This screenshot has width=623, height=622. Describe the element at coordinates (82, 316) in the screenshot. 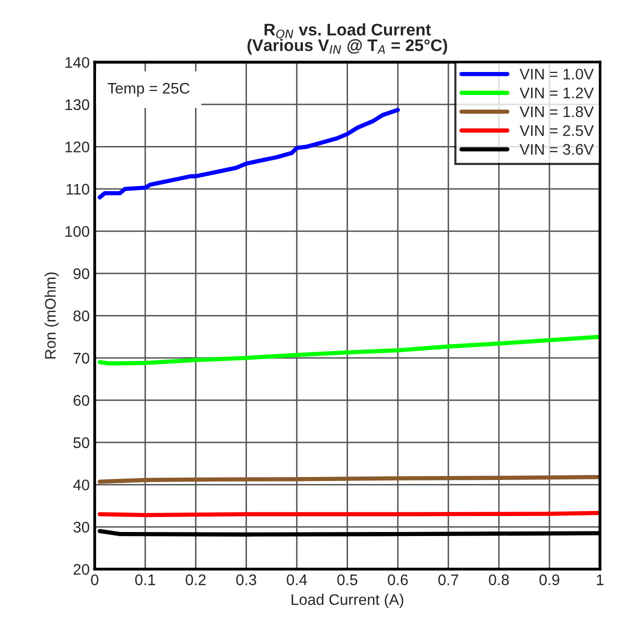

I see `y-tick-label: 80` at that location.